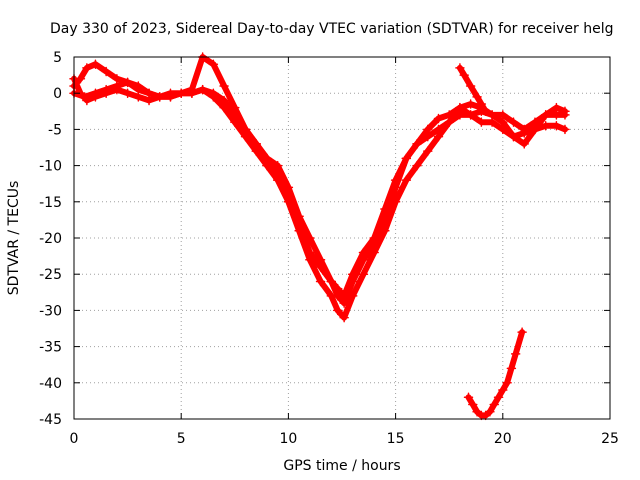  Describe the element at coordinates (50, 420) in the screenshot. I see `y-tick-label: -45` at that location.